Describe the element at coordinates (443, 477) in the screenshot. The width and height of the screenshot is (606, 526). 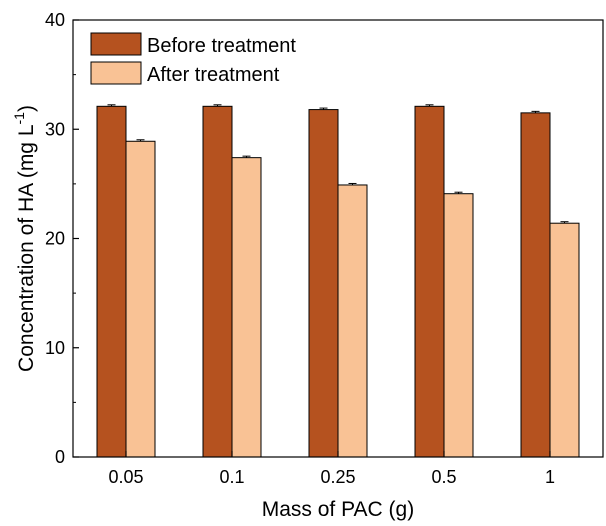
I see `x-tick-label-3: 0.5` at that location.